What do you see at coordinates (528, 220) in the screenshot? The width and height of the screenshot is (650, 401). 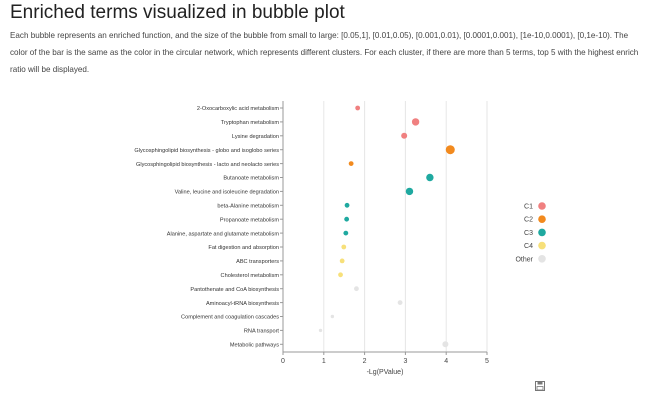 I see `legend-label: C2` at bounding box center [528, 220].